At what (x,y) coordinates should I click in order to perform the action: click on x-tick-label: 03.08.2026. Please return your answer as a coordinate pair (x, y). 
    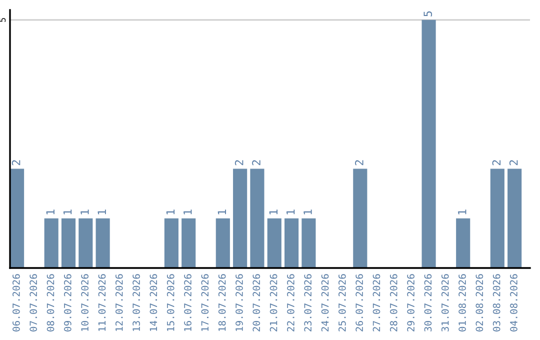
    Looking at the image, I should click on (496, 303).